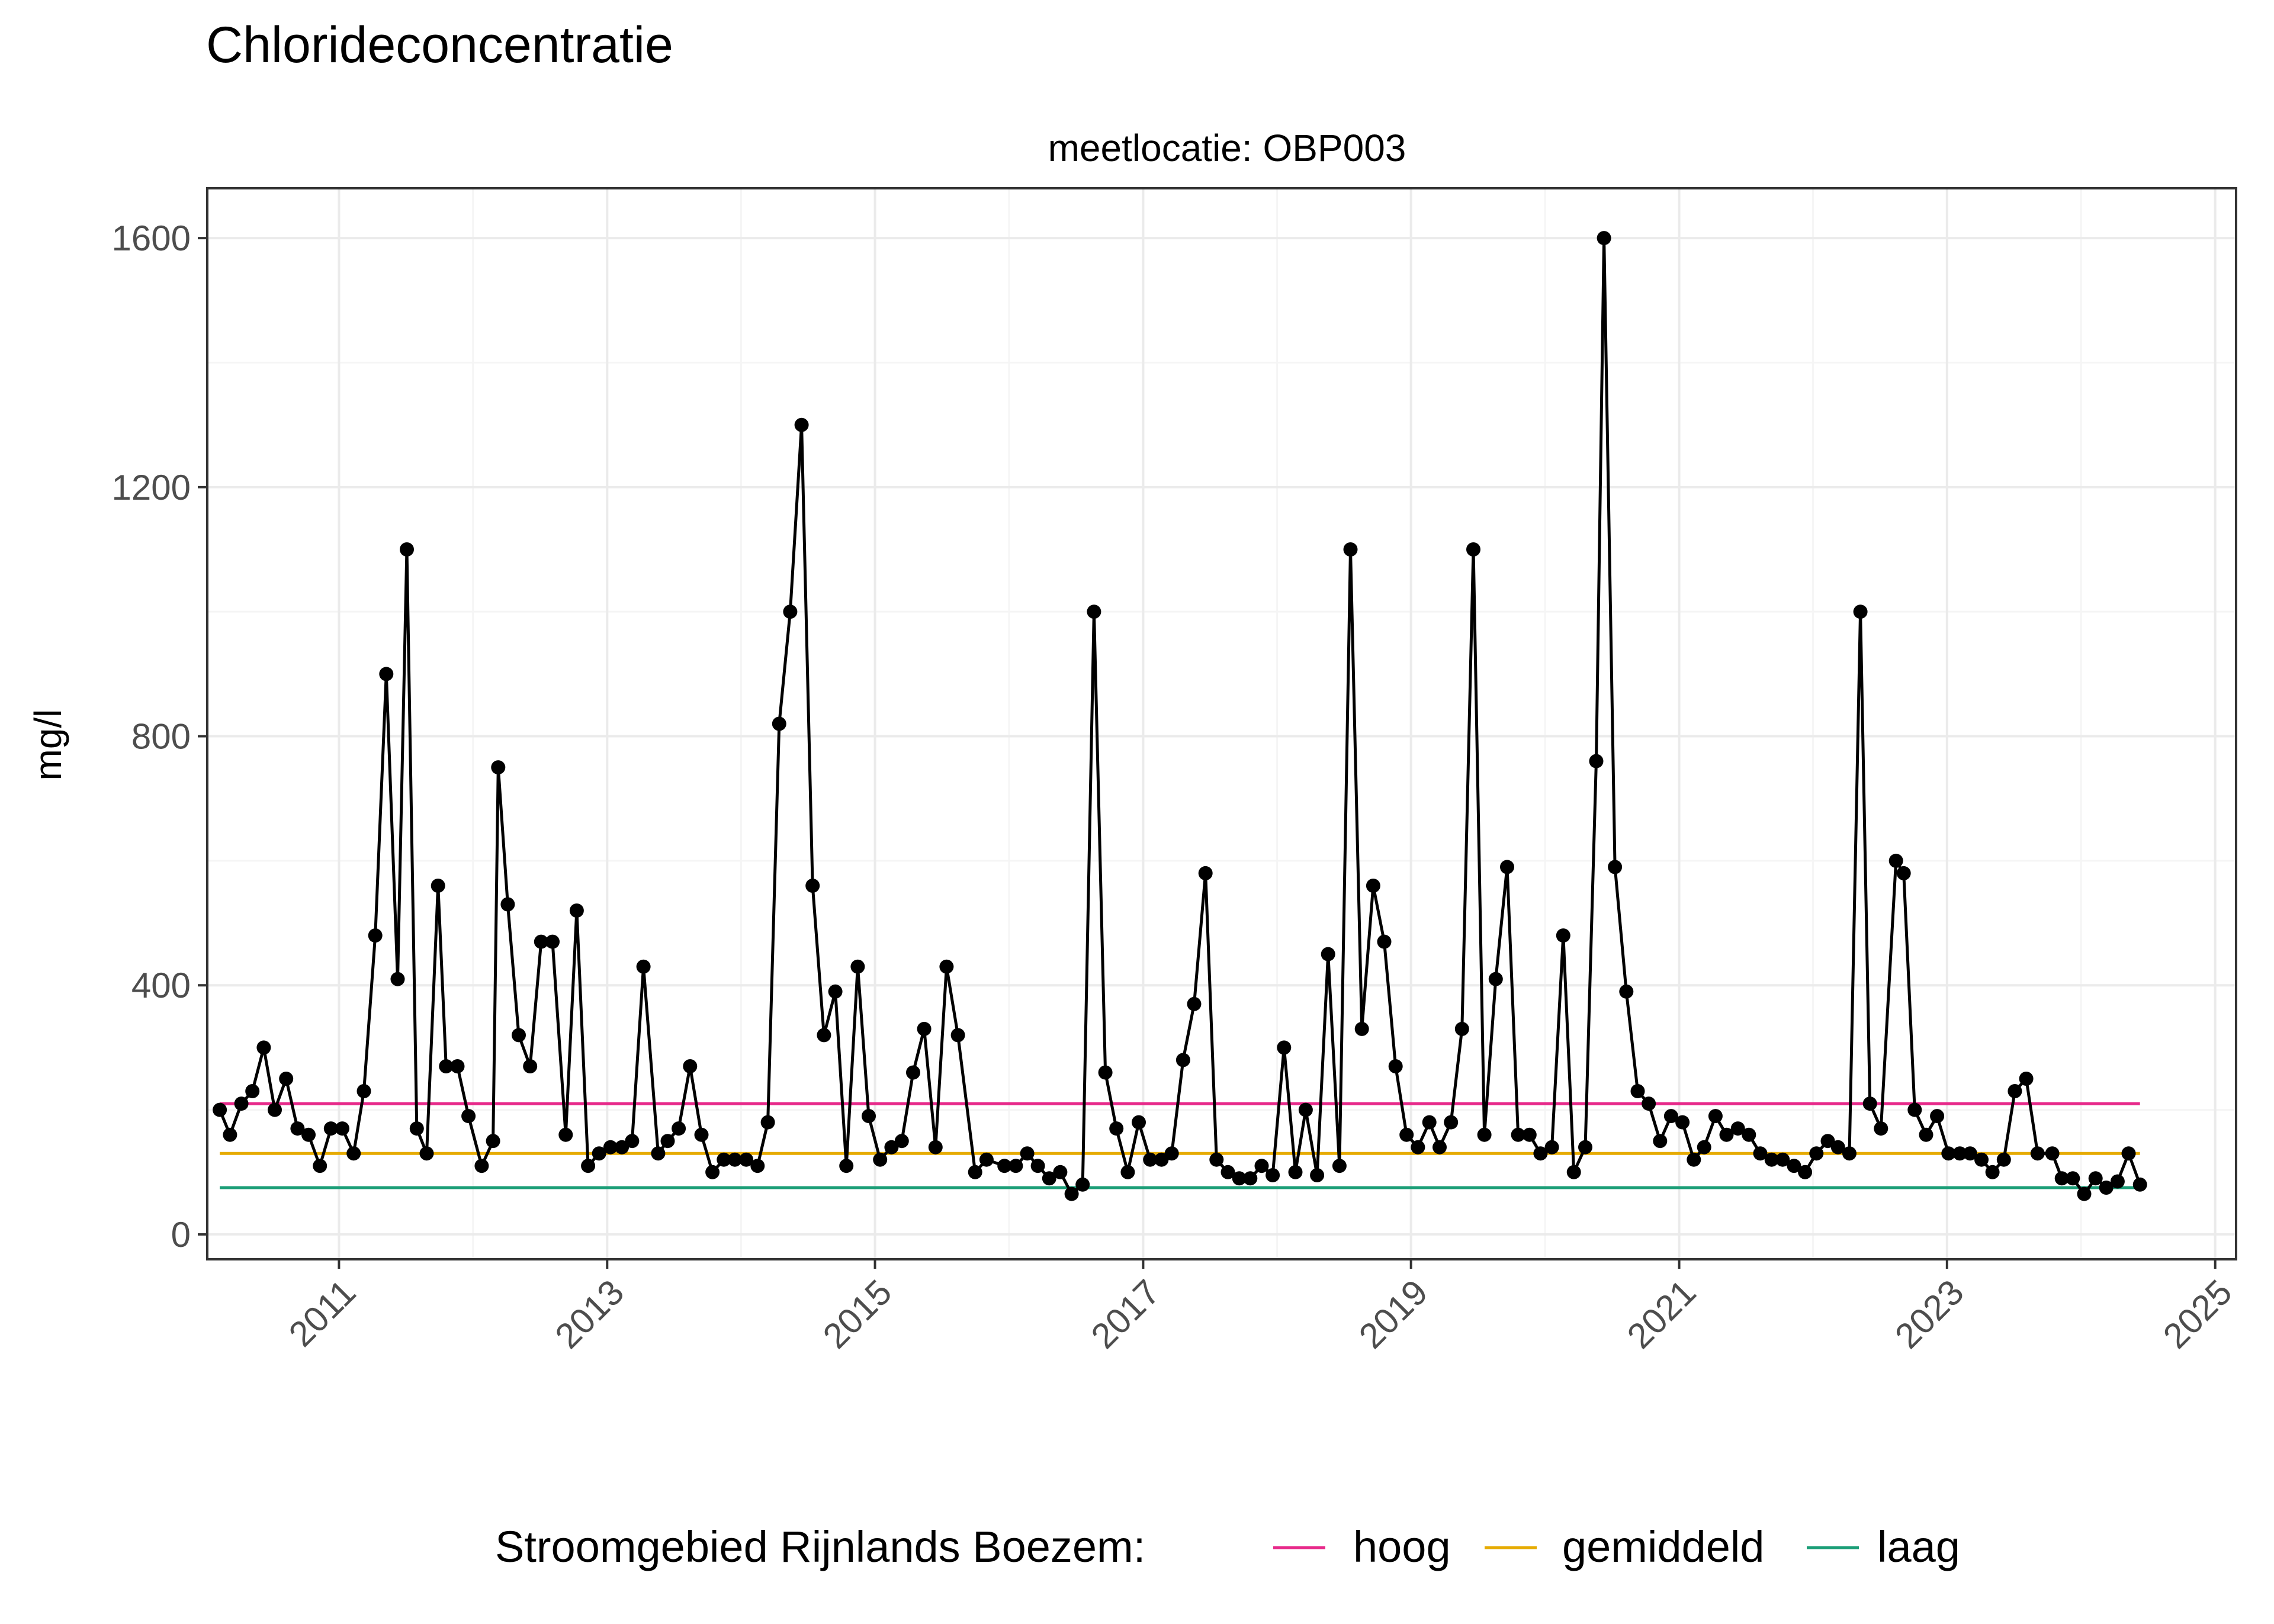  What do you see at coordinates (1918, 1546) in the screenshot?
I see `legend-label-laag: laag` at bounding box center [1918, 1546].